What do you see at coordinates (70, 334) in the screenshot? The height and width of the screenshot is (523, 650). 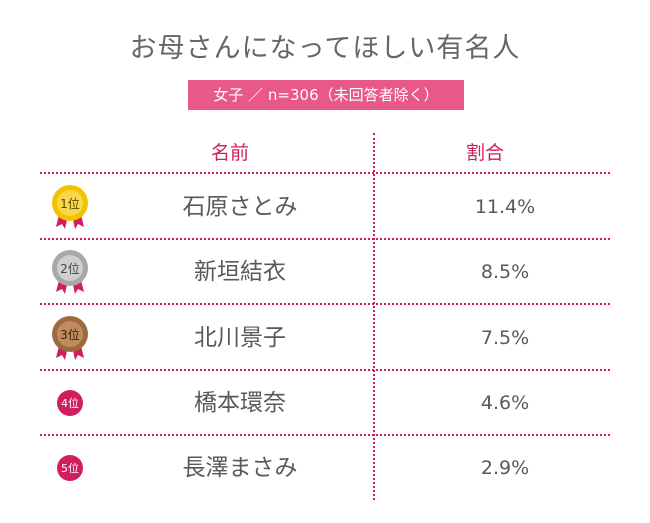 I see `rank-label: 3位` at bounding box center [70, 334].